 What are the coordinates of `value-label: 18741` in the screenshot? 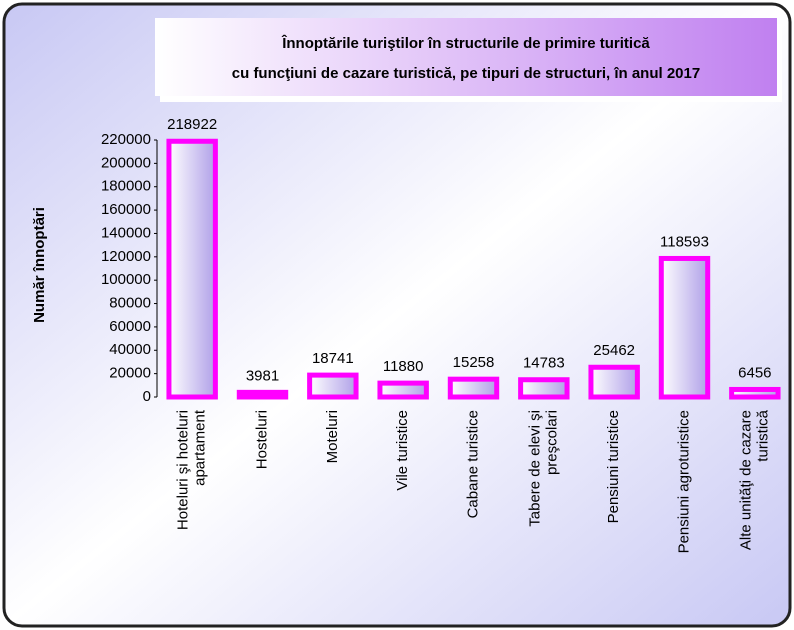 It's located at (333, 358).